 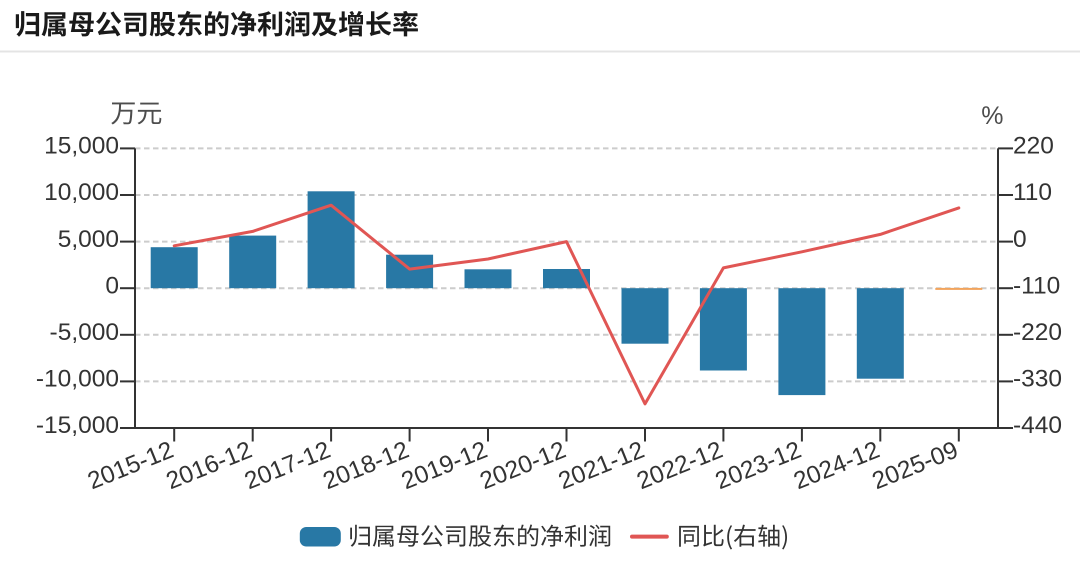 I want to click on svg-text: -330, so click(x=1037, y=379).